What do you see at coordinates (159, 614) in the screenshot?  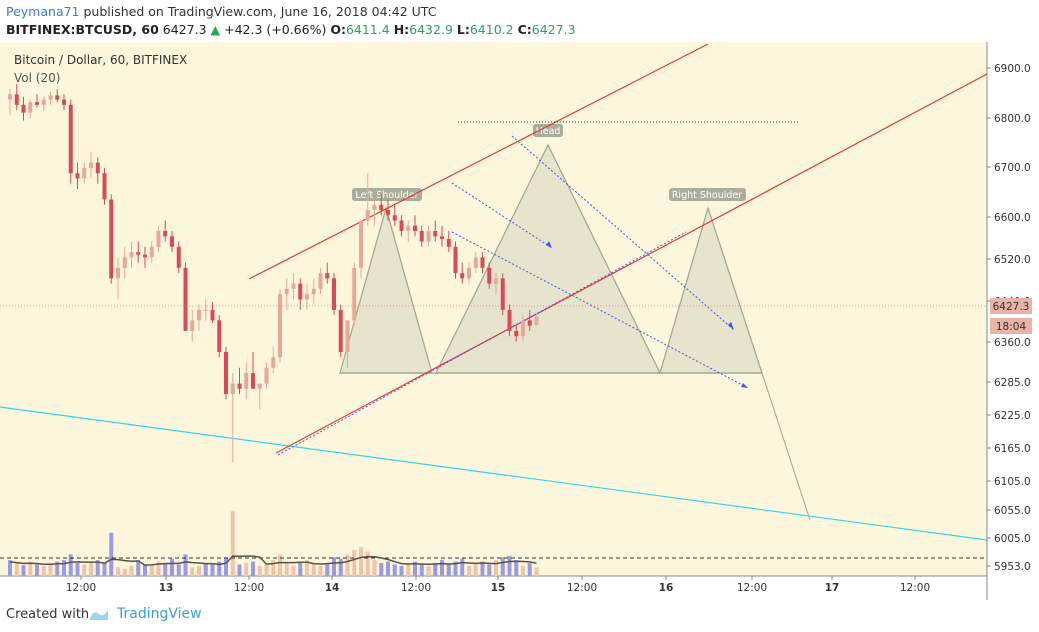 I see `tradingview-brand: TradingView` at bounding box center [159, 614].